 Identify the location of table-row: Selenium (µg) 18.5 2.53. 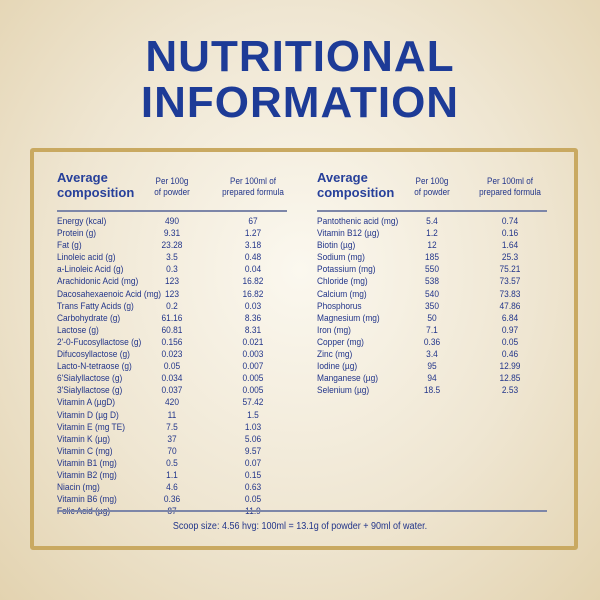
(432, 391).